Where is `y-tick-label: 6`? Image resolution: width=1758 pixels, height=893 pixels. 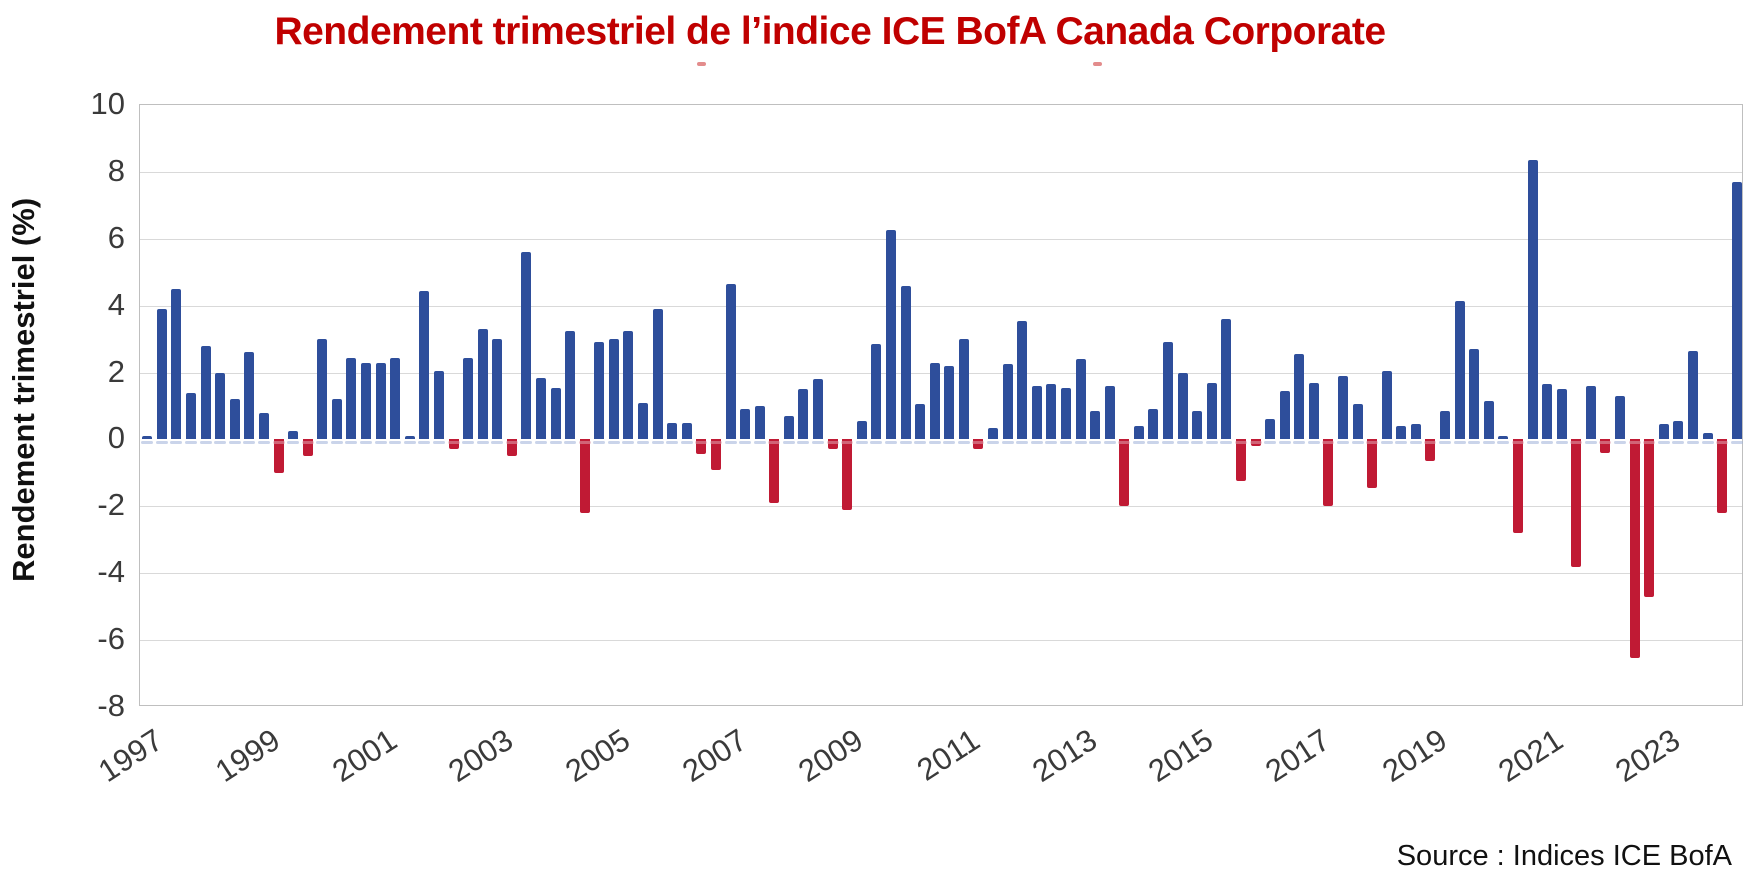
y-tick-label: 6 is located at coordinates (116, 237).